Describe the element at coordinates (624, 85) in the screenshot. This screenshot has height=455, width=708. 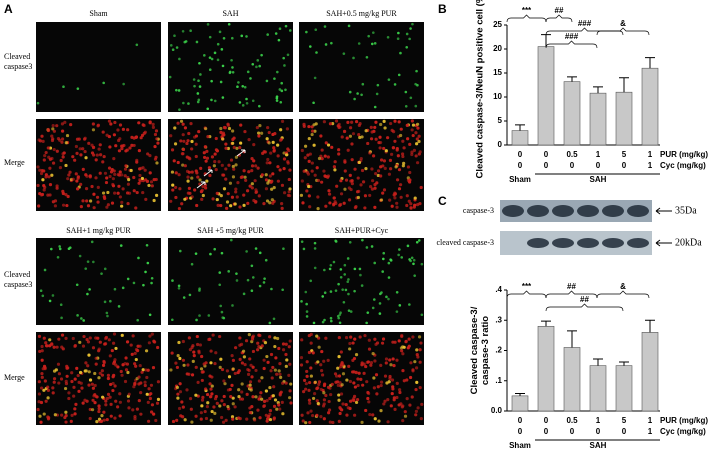
I see `error-bar` at that location.